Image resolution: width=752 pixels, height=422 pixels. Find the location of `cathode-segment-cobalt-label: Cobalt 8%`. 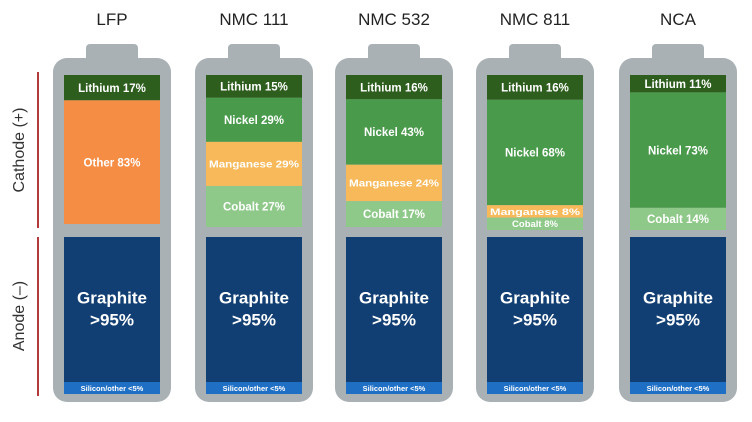

cathode-segment-cobalt-label: Cobalt 8% is located at coordinates (535, 224).